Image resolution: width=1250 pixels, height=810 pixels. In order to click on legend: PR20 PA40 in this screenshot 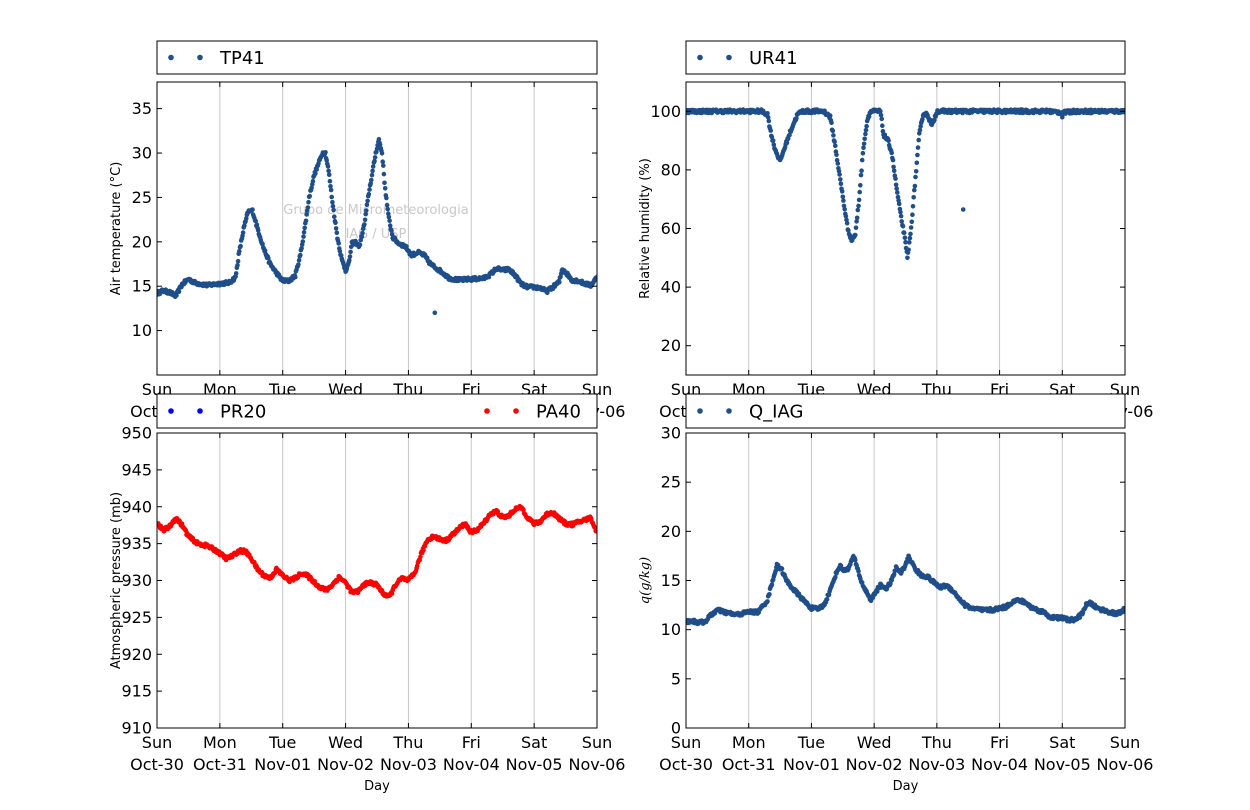, I will do `click(377, 411)`.